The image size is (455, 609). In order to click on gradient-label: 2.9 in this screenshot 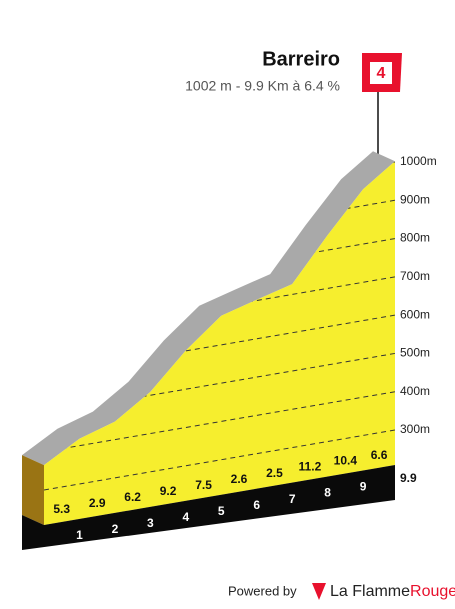, I will do `click(97, 503)`.